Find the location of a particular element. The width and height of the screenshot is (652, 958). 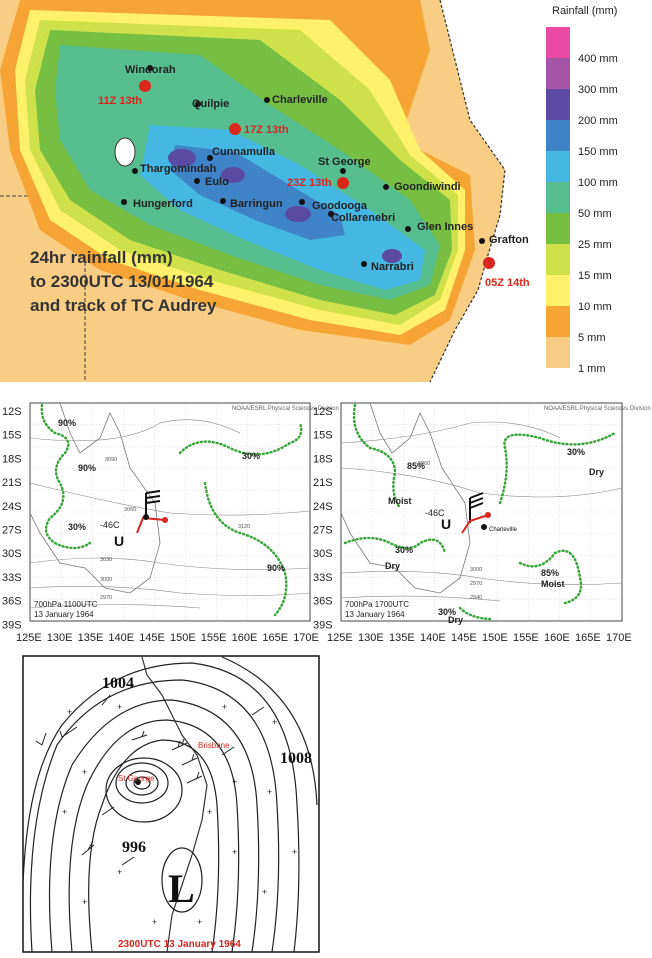

lon-tick-label: 160E is located at coordinates (557, 638).